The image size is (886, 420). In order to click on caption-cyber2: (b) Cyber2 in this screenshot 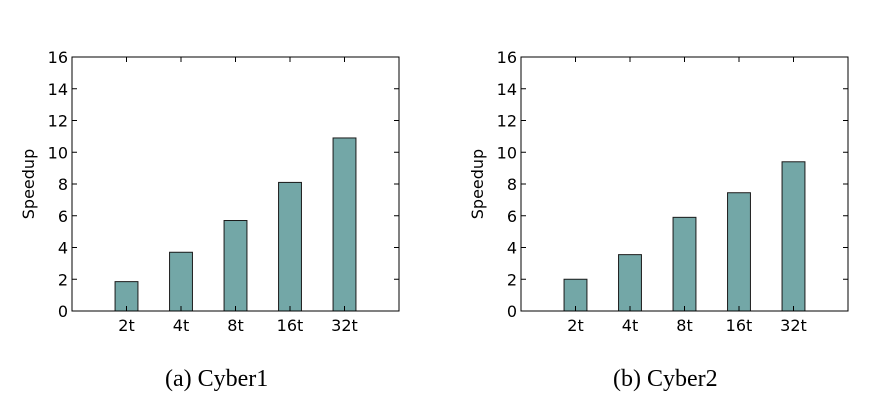, I will do `click(665, 379)`.